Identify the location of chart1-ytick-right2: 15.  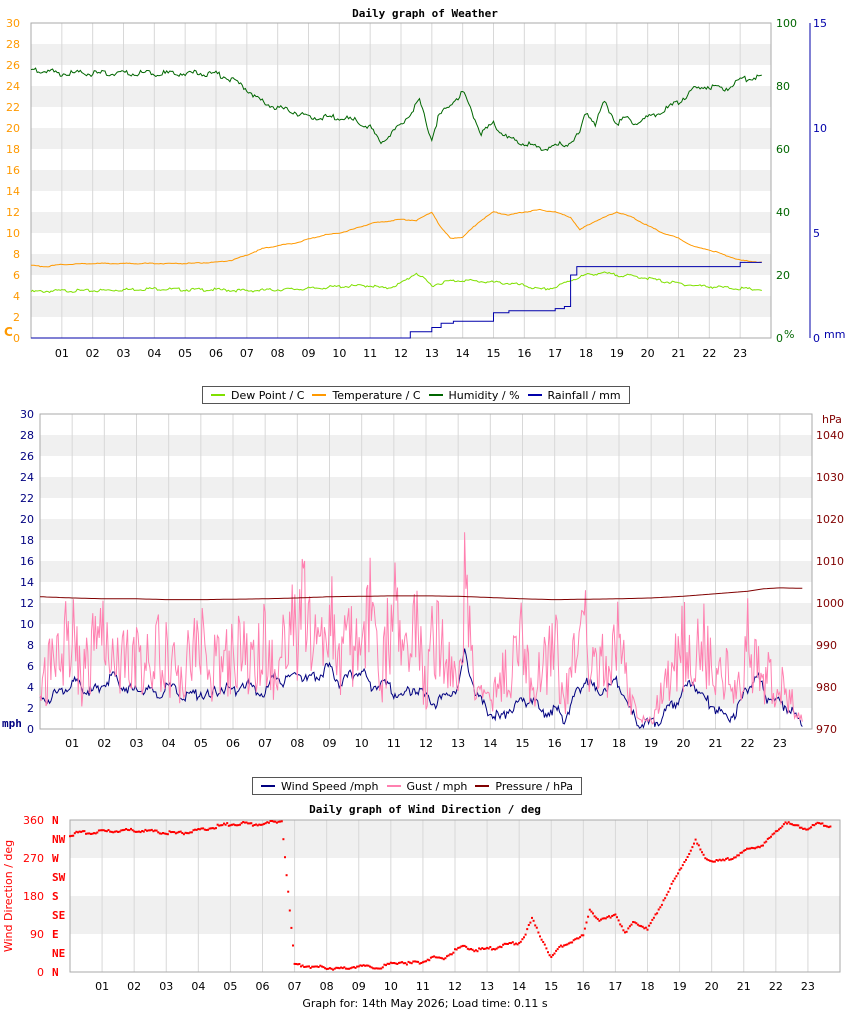
(820, 23).